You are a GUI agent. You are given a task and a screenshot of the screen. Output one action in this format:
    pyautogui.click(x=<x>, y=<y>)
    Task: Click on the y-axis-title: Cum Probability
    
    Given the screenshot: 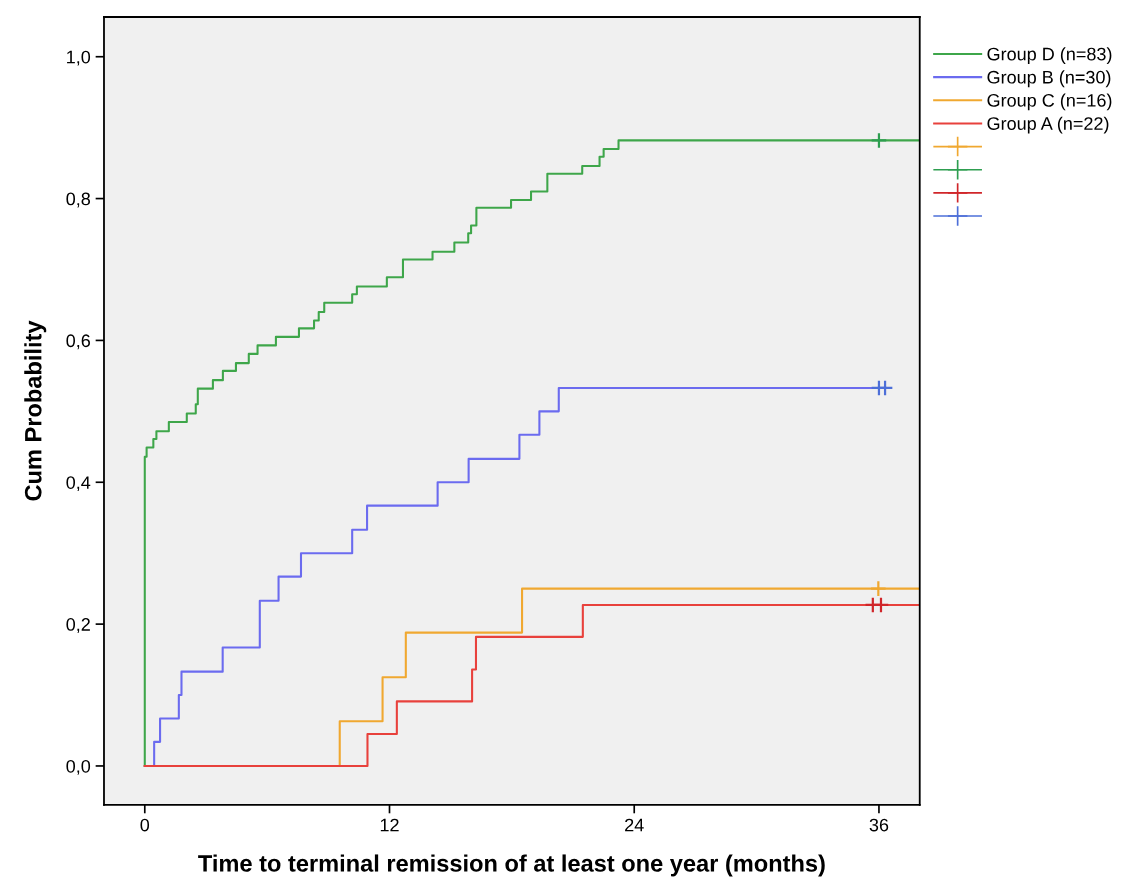 What is the action you would take?
    pyautogui.click(x=35, y=410)
    